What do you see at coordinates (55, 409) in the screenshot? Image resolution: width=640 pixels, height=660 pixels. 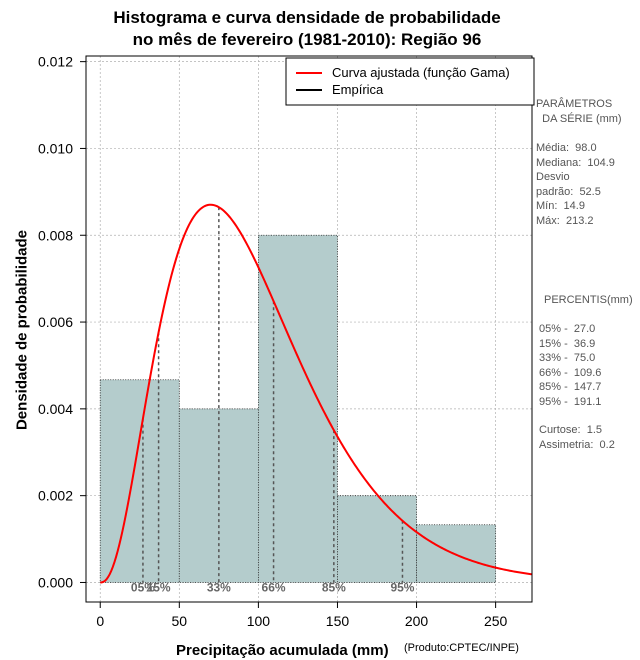 I see `y-tick-label: 0.004` at bounding box center [55, 409].